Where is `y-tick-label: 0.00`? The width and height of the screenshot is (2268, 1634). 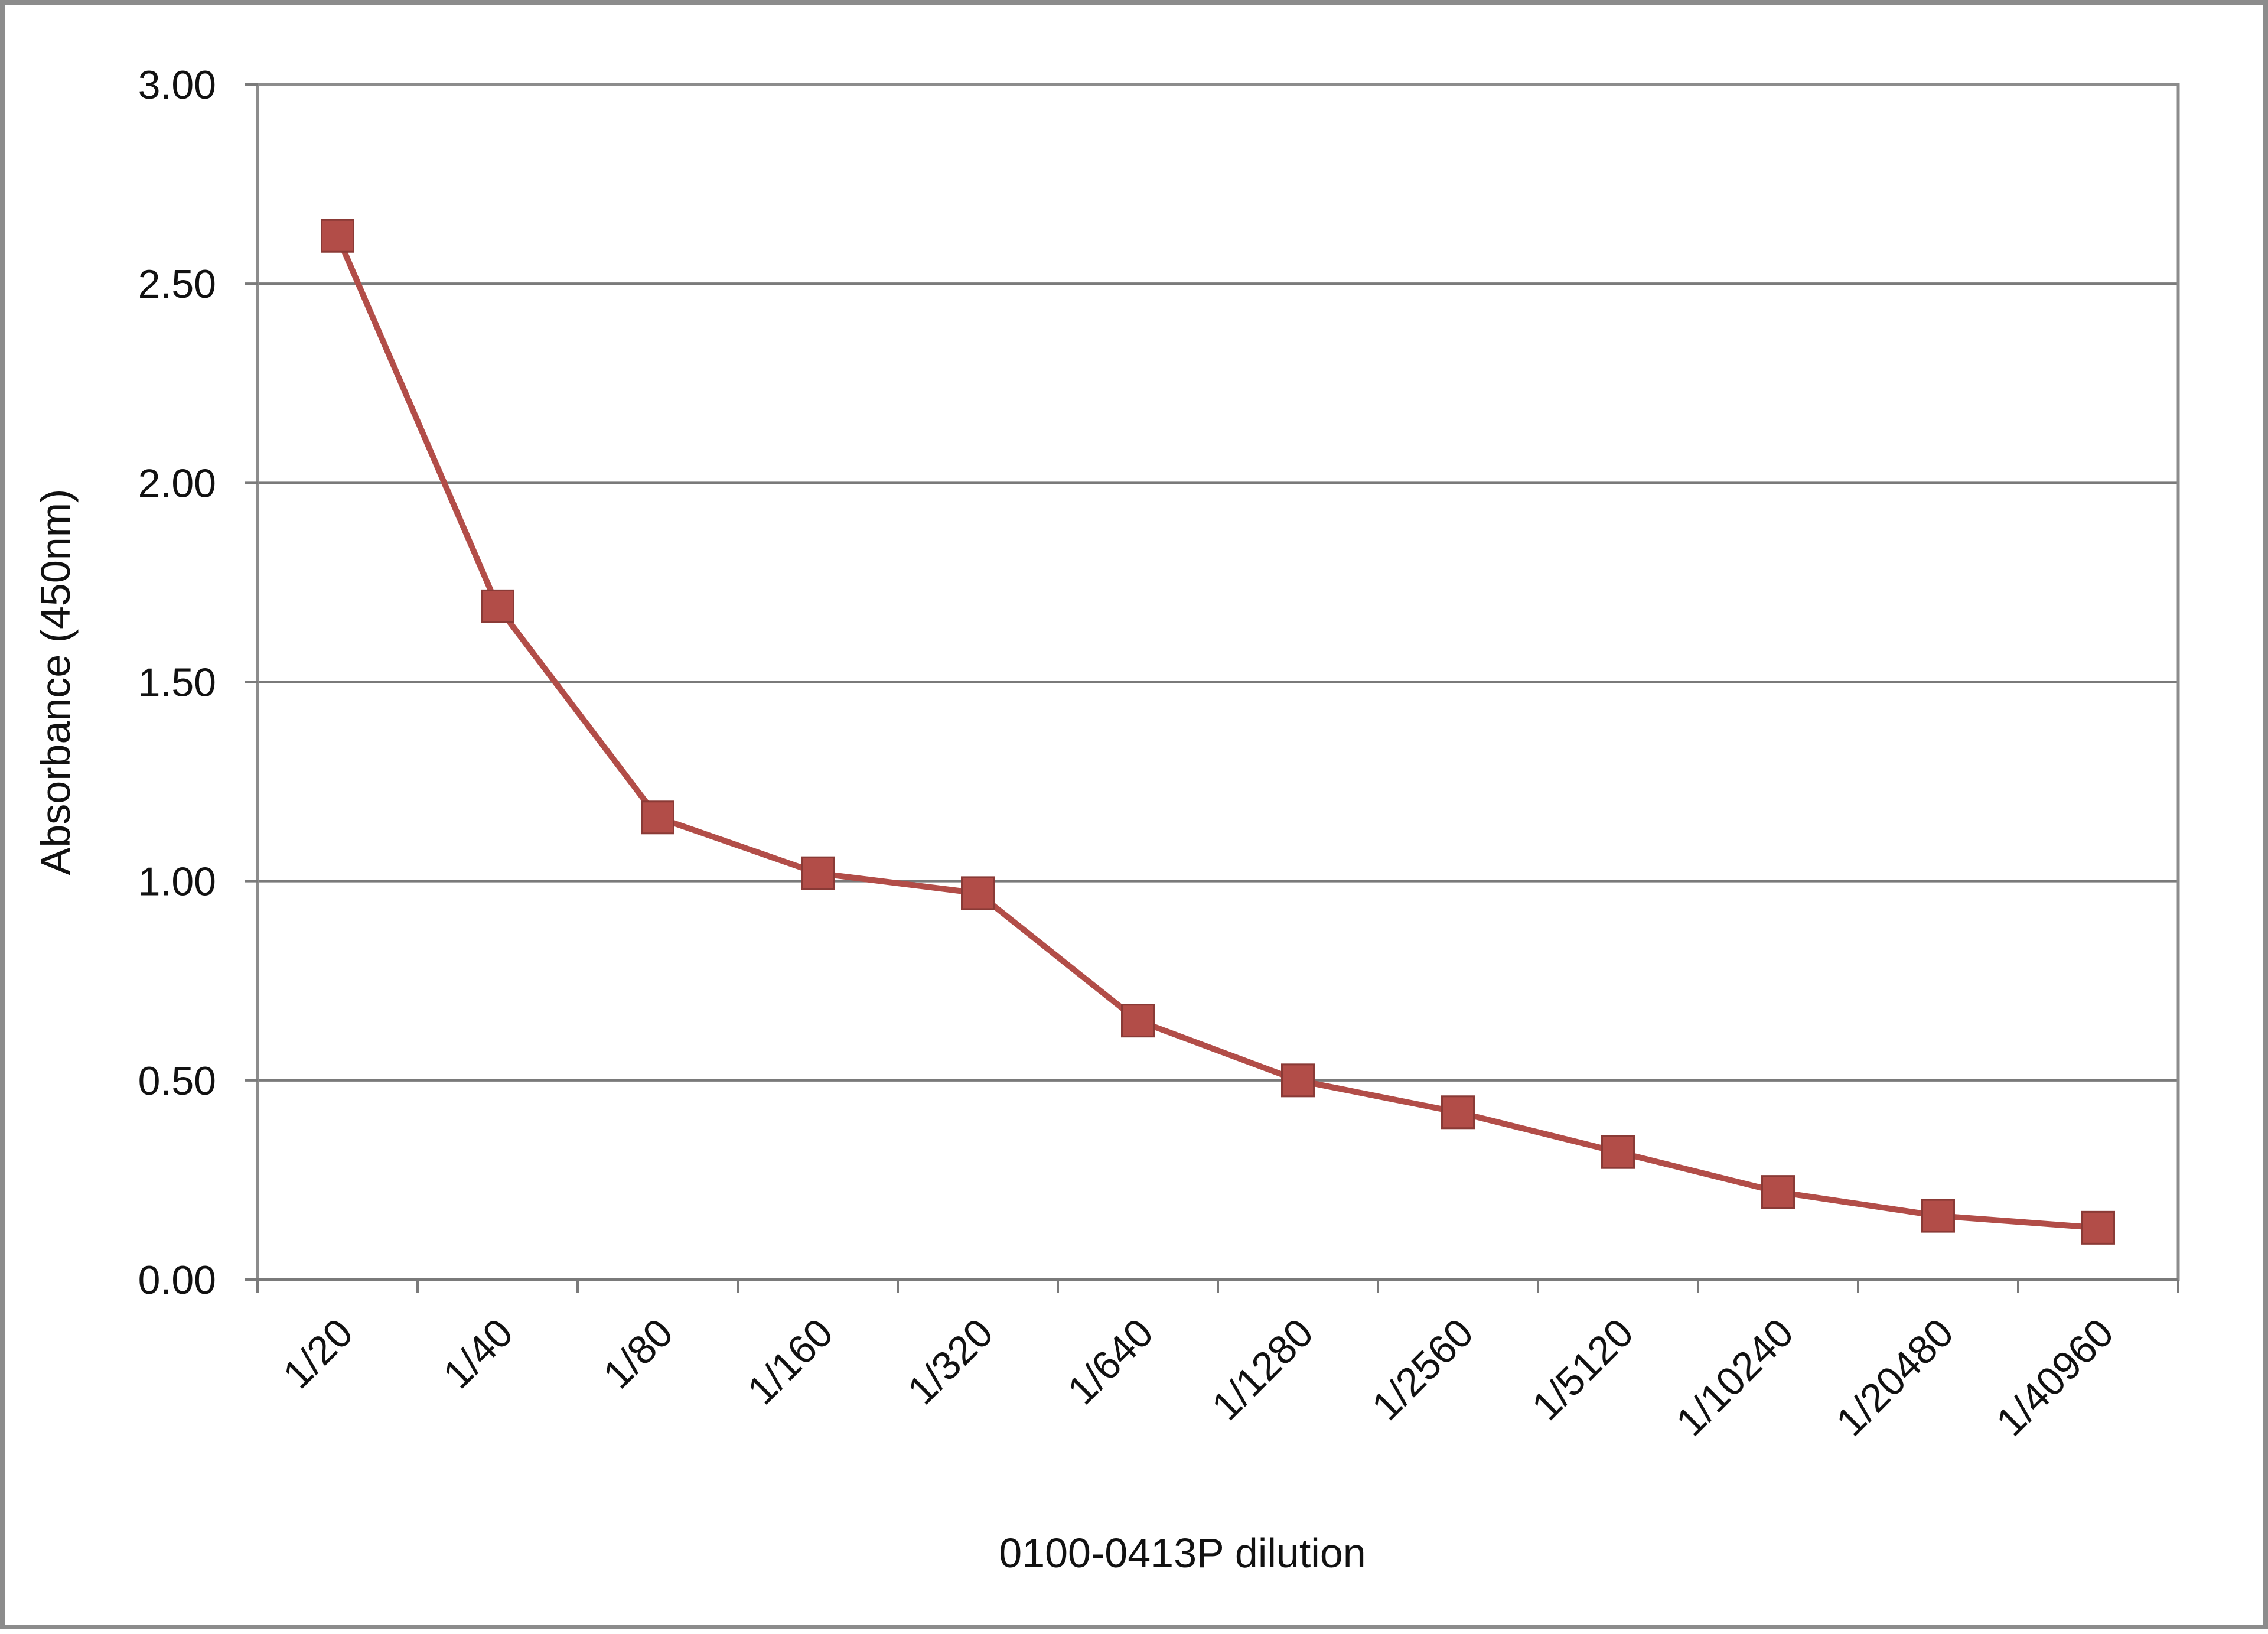 y-tick-label: 0.00 is located at coordinates (177, 1280).